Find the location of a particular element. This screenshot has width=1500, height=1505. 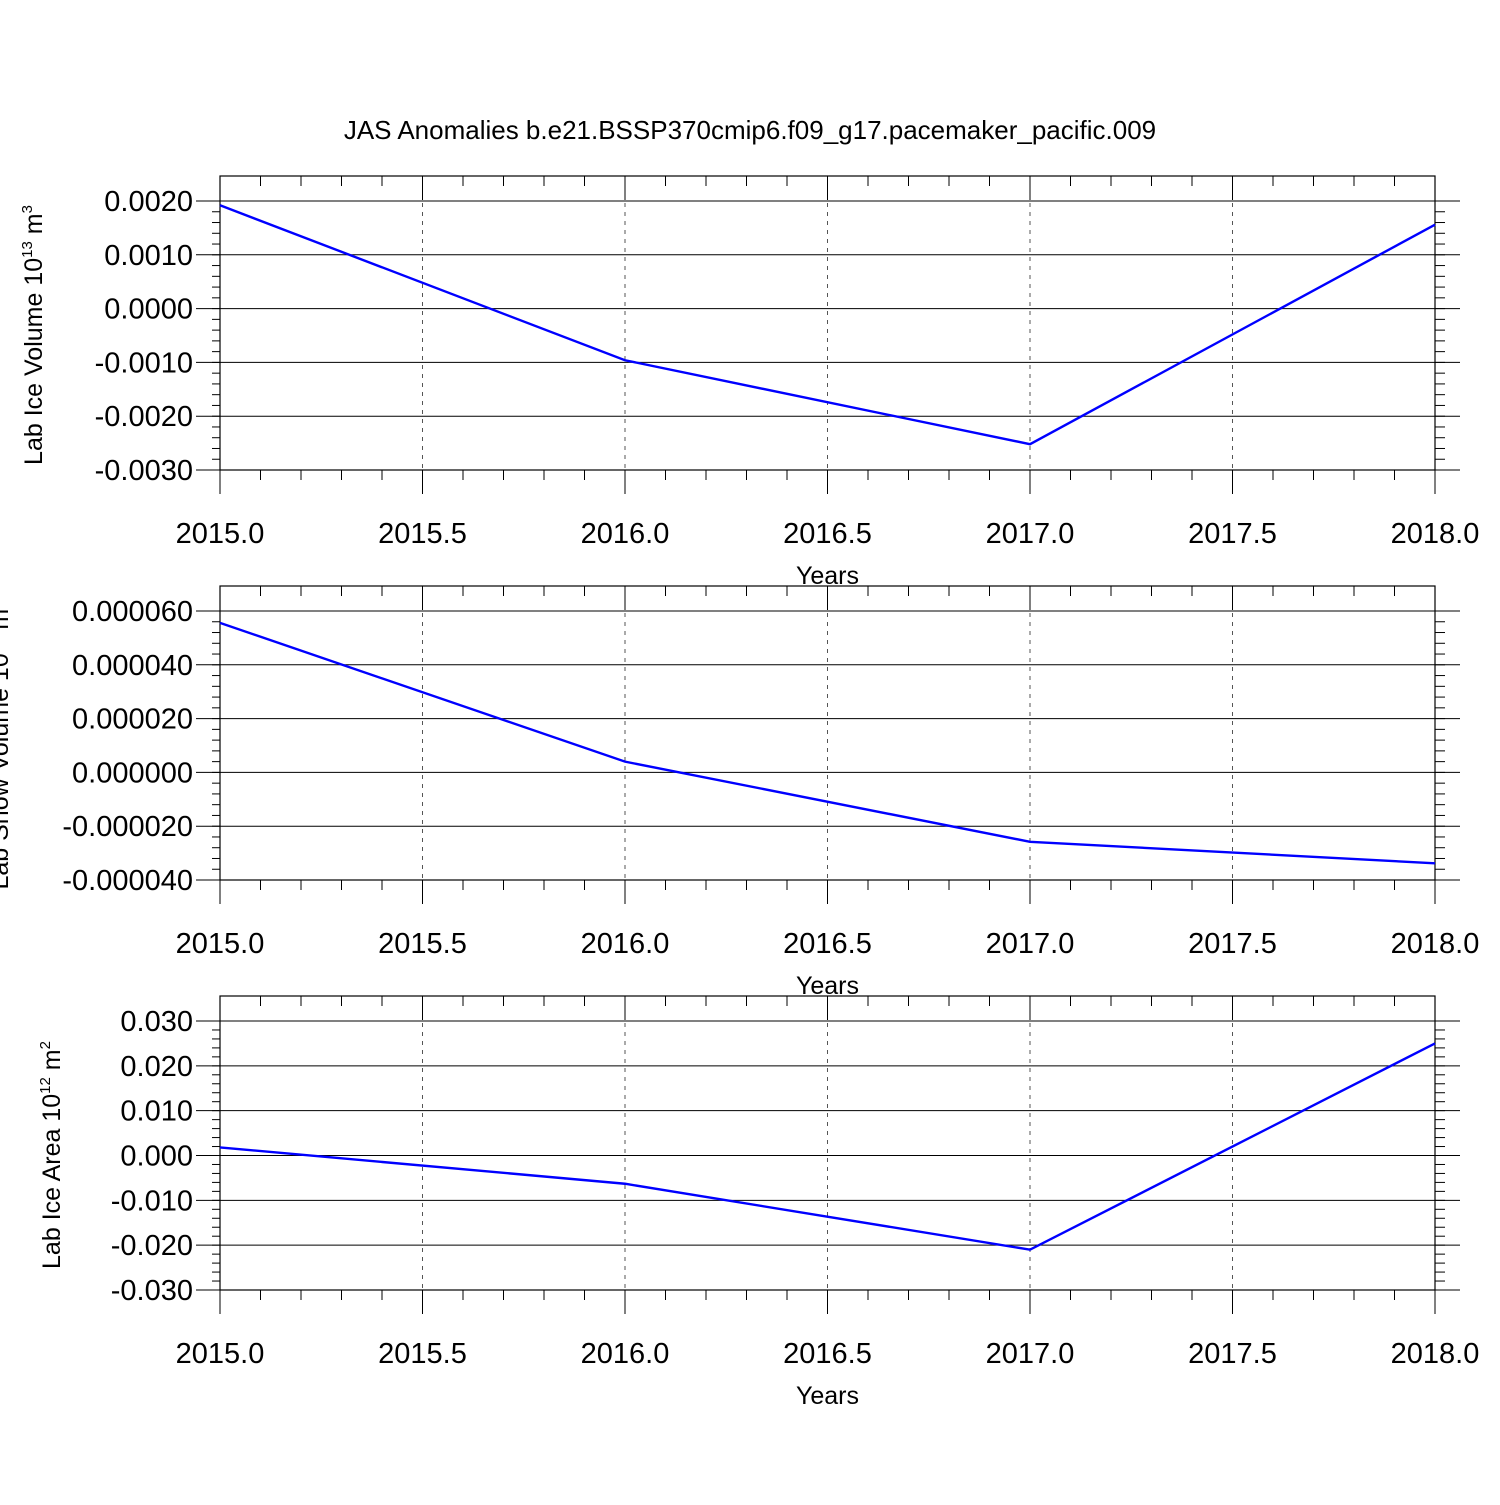

y-axis-label: Lab Ice Area 1012 m2 is located at coordinates (51, 1155).